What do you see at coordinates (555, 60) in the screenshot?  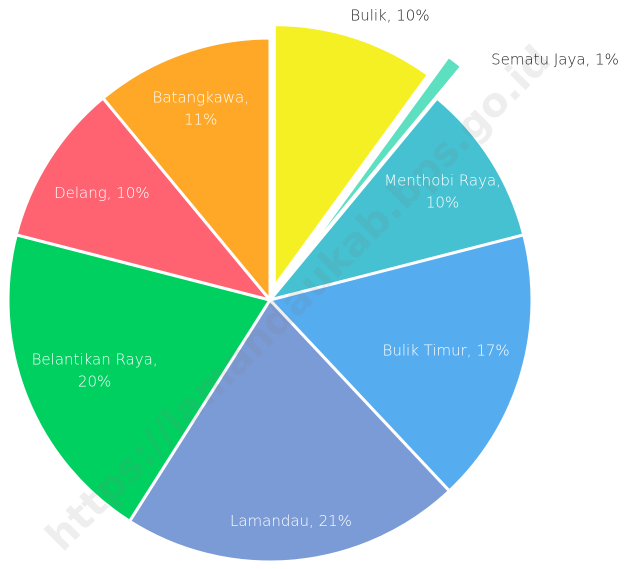 I see `data-label: Sematu Jaya, 1%` at bounding box center [555, 60].